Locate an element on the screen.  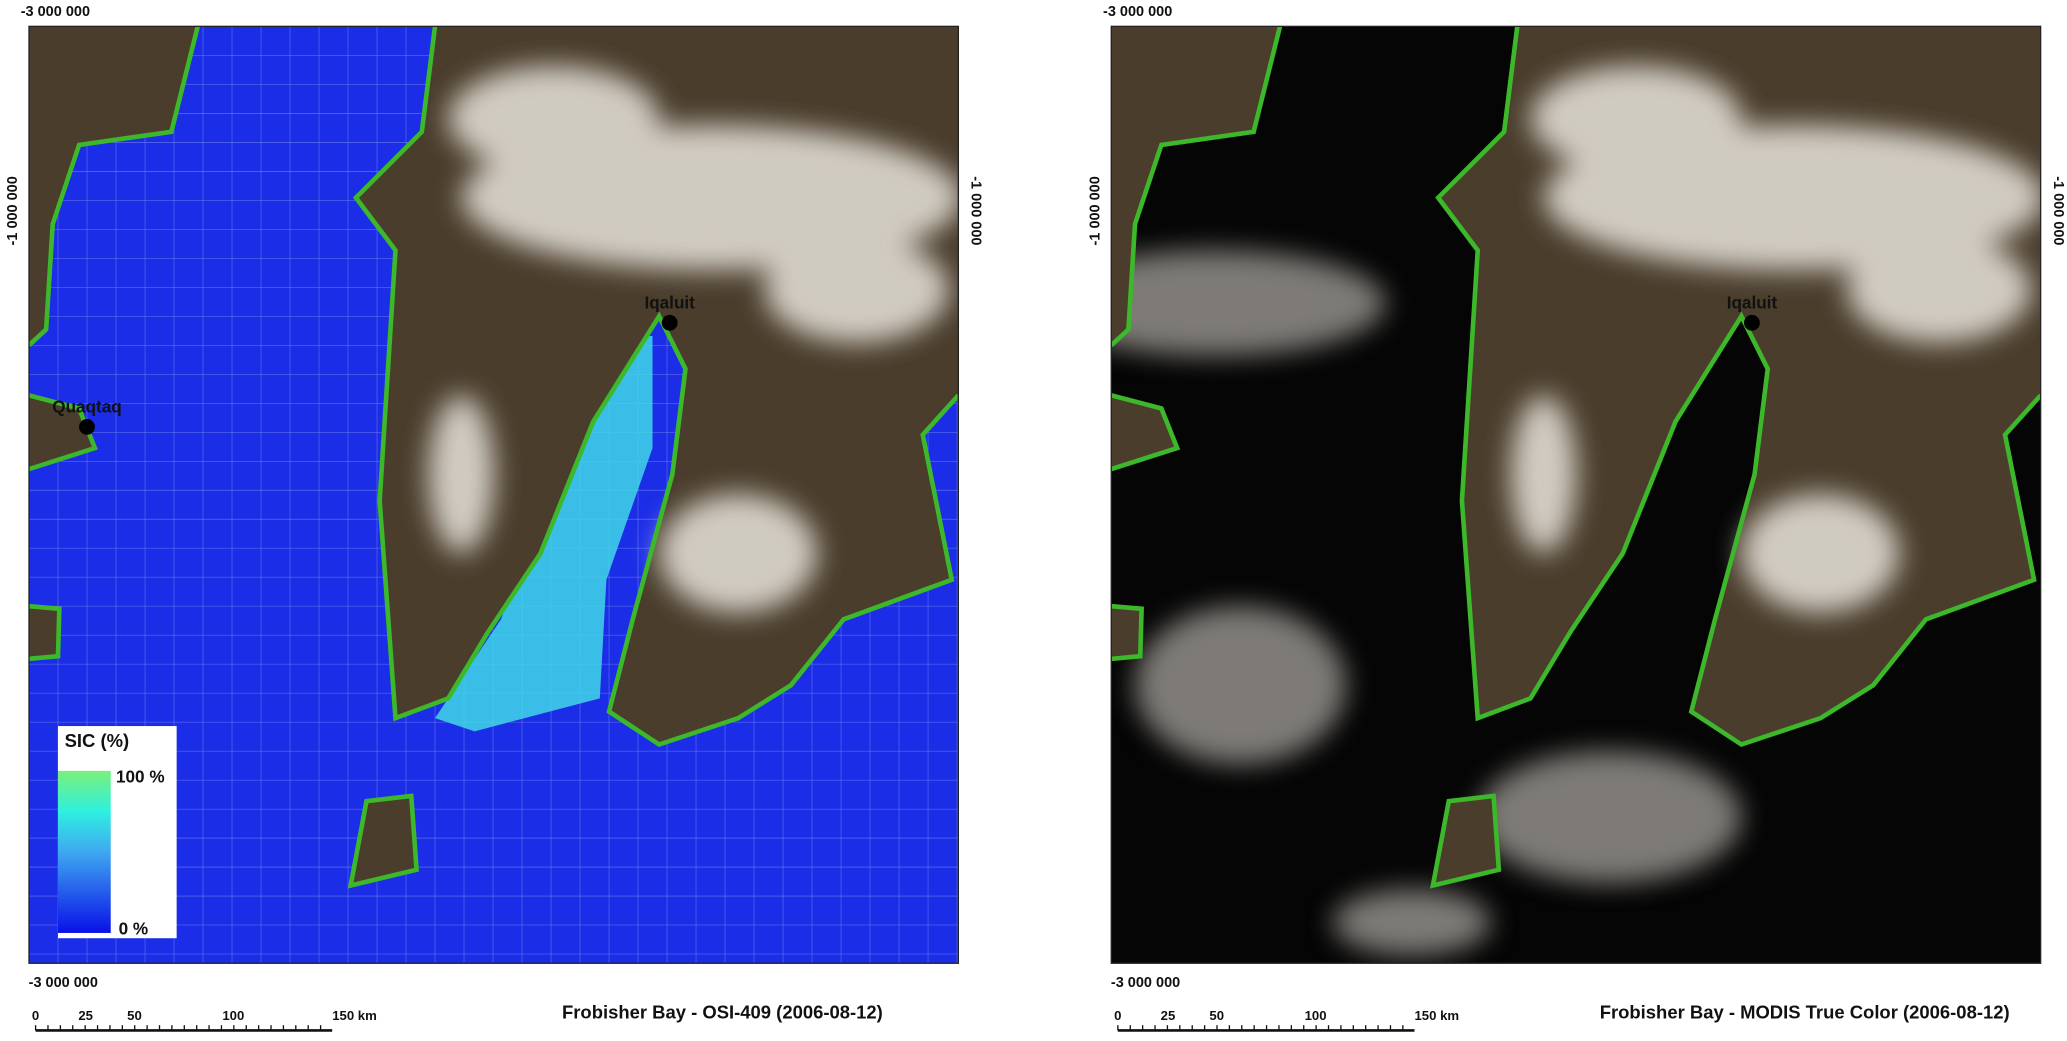
legend-label: 100 % is located at coordinates (140, 777).